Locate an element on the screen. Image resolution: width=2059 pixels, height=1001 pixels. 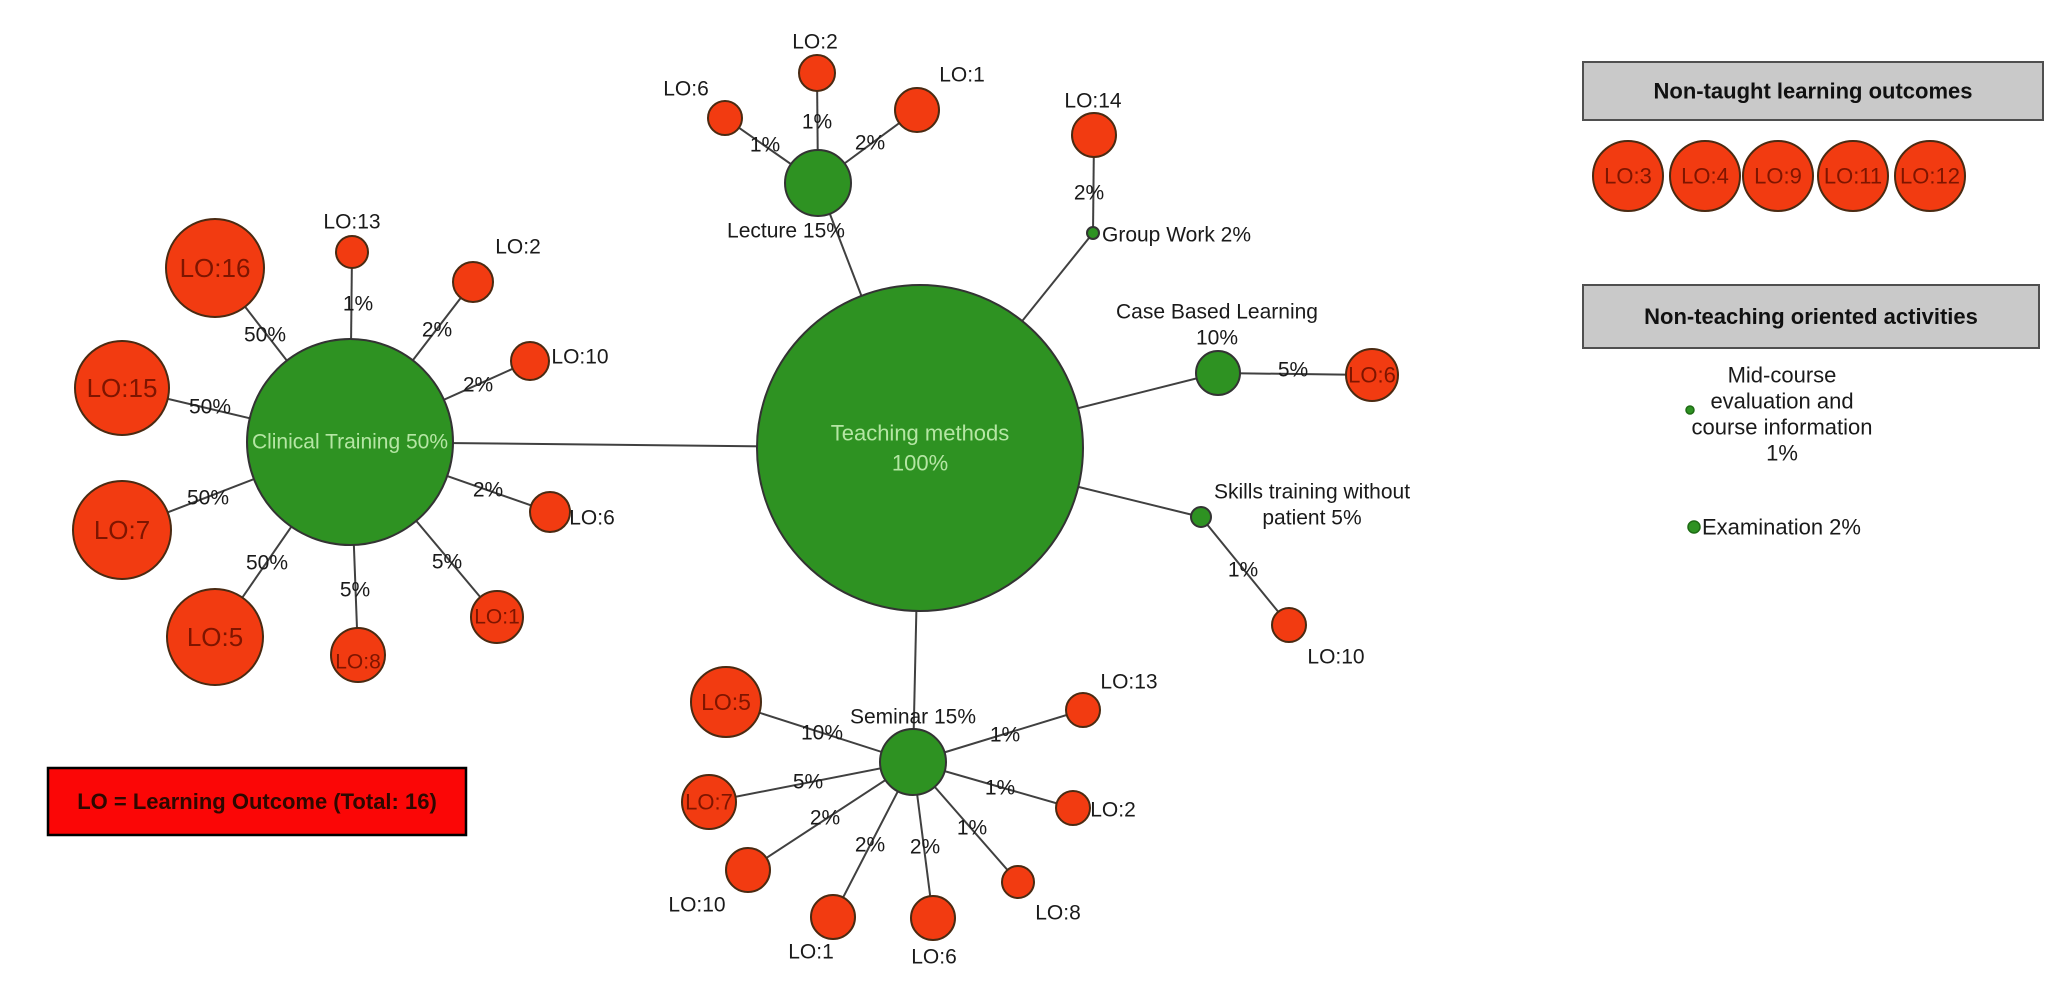
node-g14-outcome-circle is located at coordinates (1094, 135).